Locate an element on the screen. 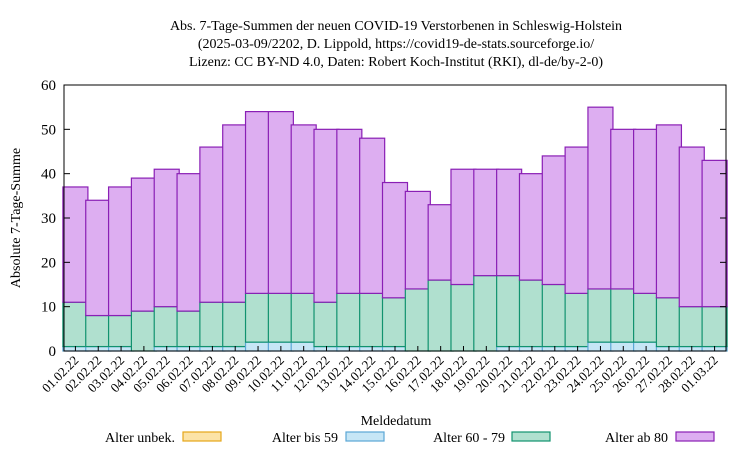  x-axis-label: Meldedatum is located at coordinates (396, 421).